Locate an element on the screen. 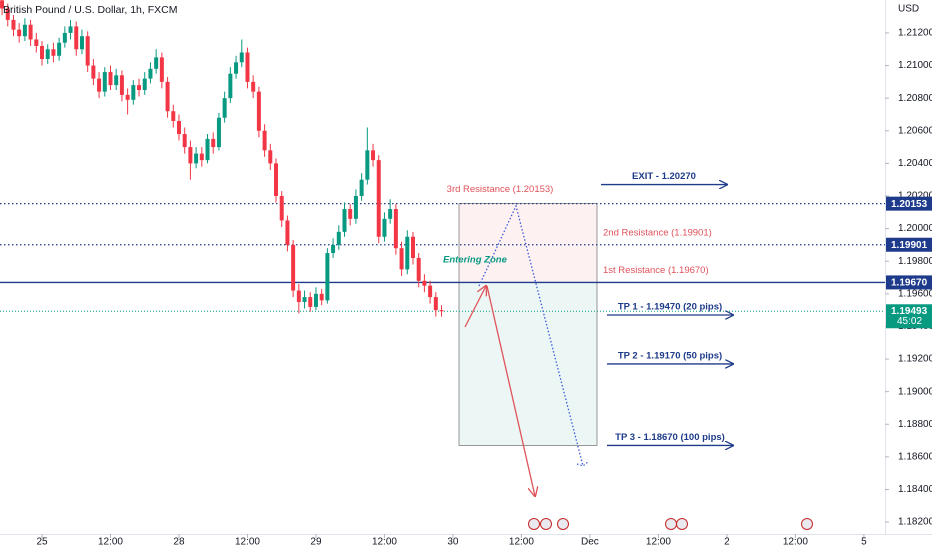 This screenshot has height=550, width=932. x-tick-label: Dec is located at coordinates (590, 542).